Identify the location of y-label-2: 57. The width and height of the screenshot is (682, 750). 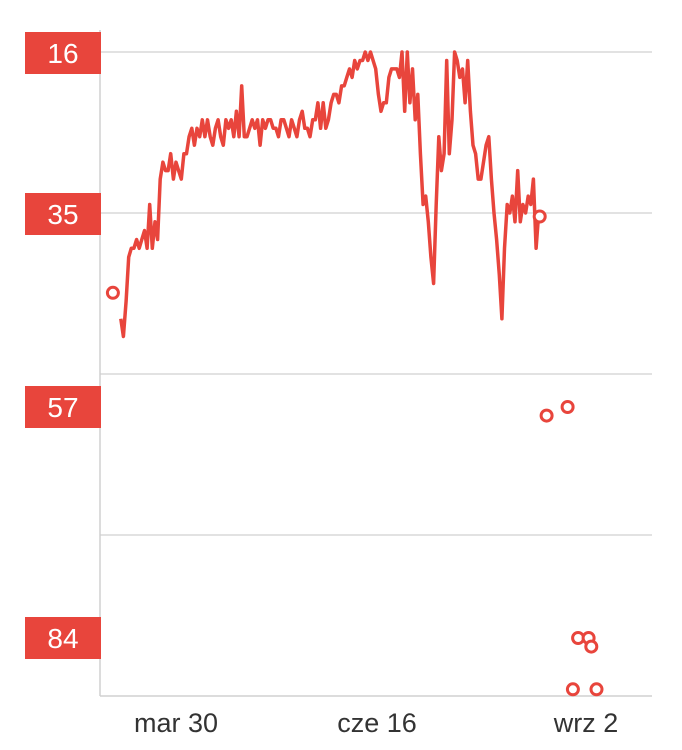
(63, 407).